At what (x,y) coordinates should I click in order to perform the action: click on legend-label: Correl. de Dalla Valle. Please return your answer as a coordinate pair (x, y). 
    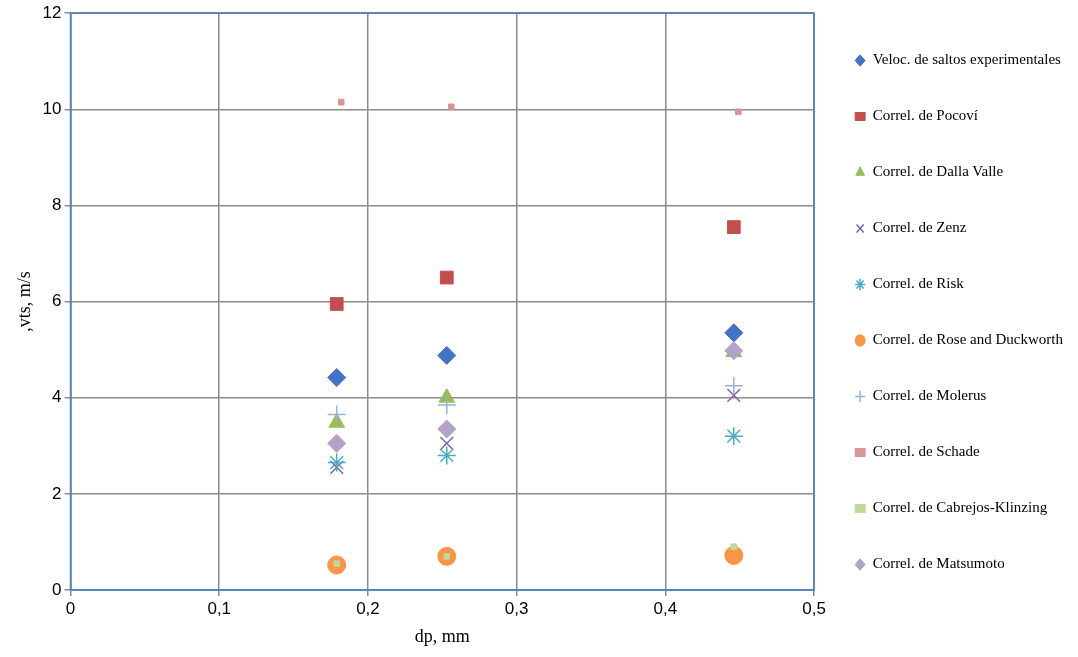
    Looking at the image, I should click on (938, 171).